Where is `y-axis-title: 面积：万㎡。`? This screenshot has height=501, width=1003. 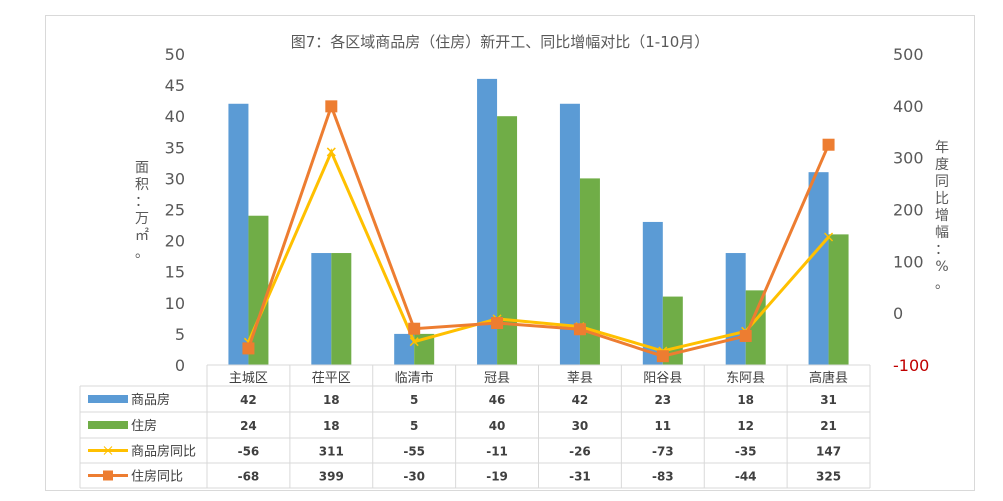
y-axis-title: 面积：万㎡。 is located at coordinates (142, 210).